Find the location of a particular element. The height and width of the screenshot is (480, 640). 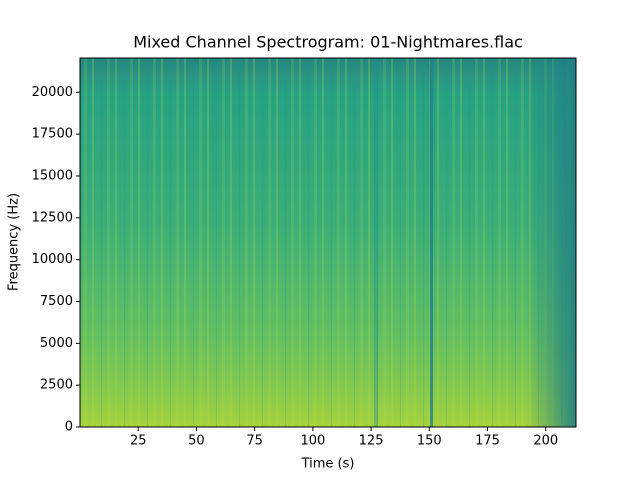

y-tick-label: 17500 is located at coordinates (52, 134).